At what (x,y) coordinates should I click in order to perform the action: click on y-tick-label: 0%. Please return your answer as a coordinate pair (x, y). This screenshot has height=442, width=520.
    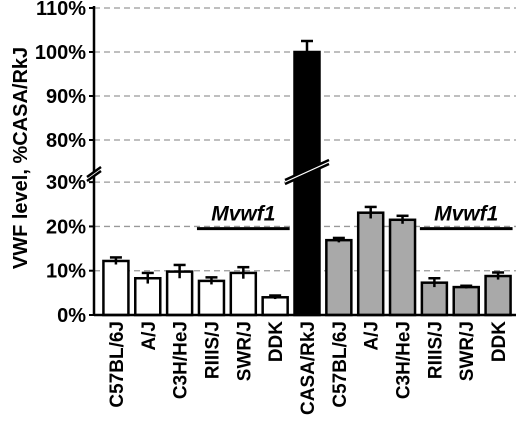
    Looking at the image, I should click on (71, 316).